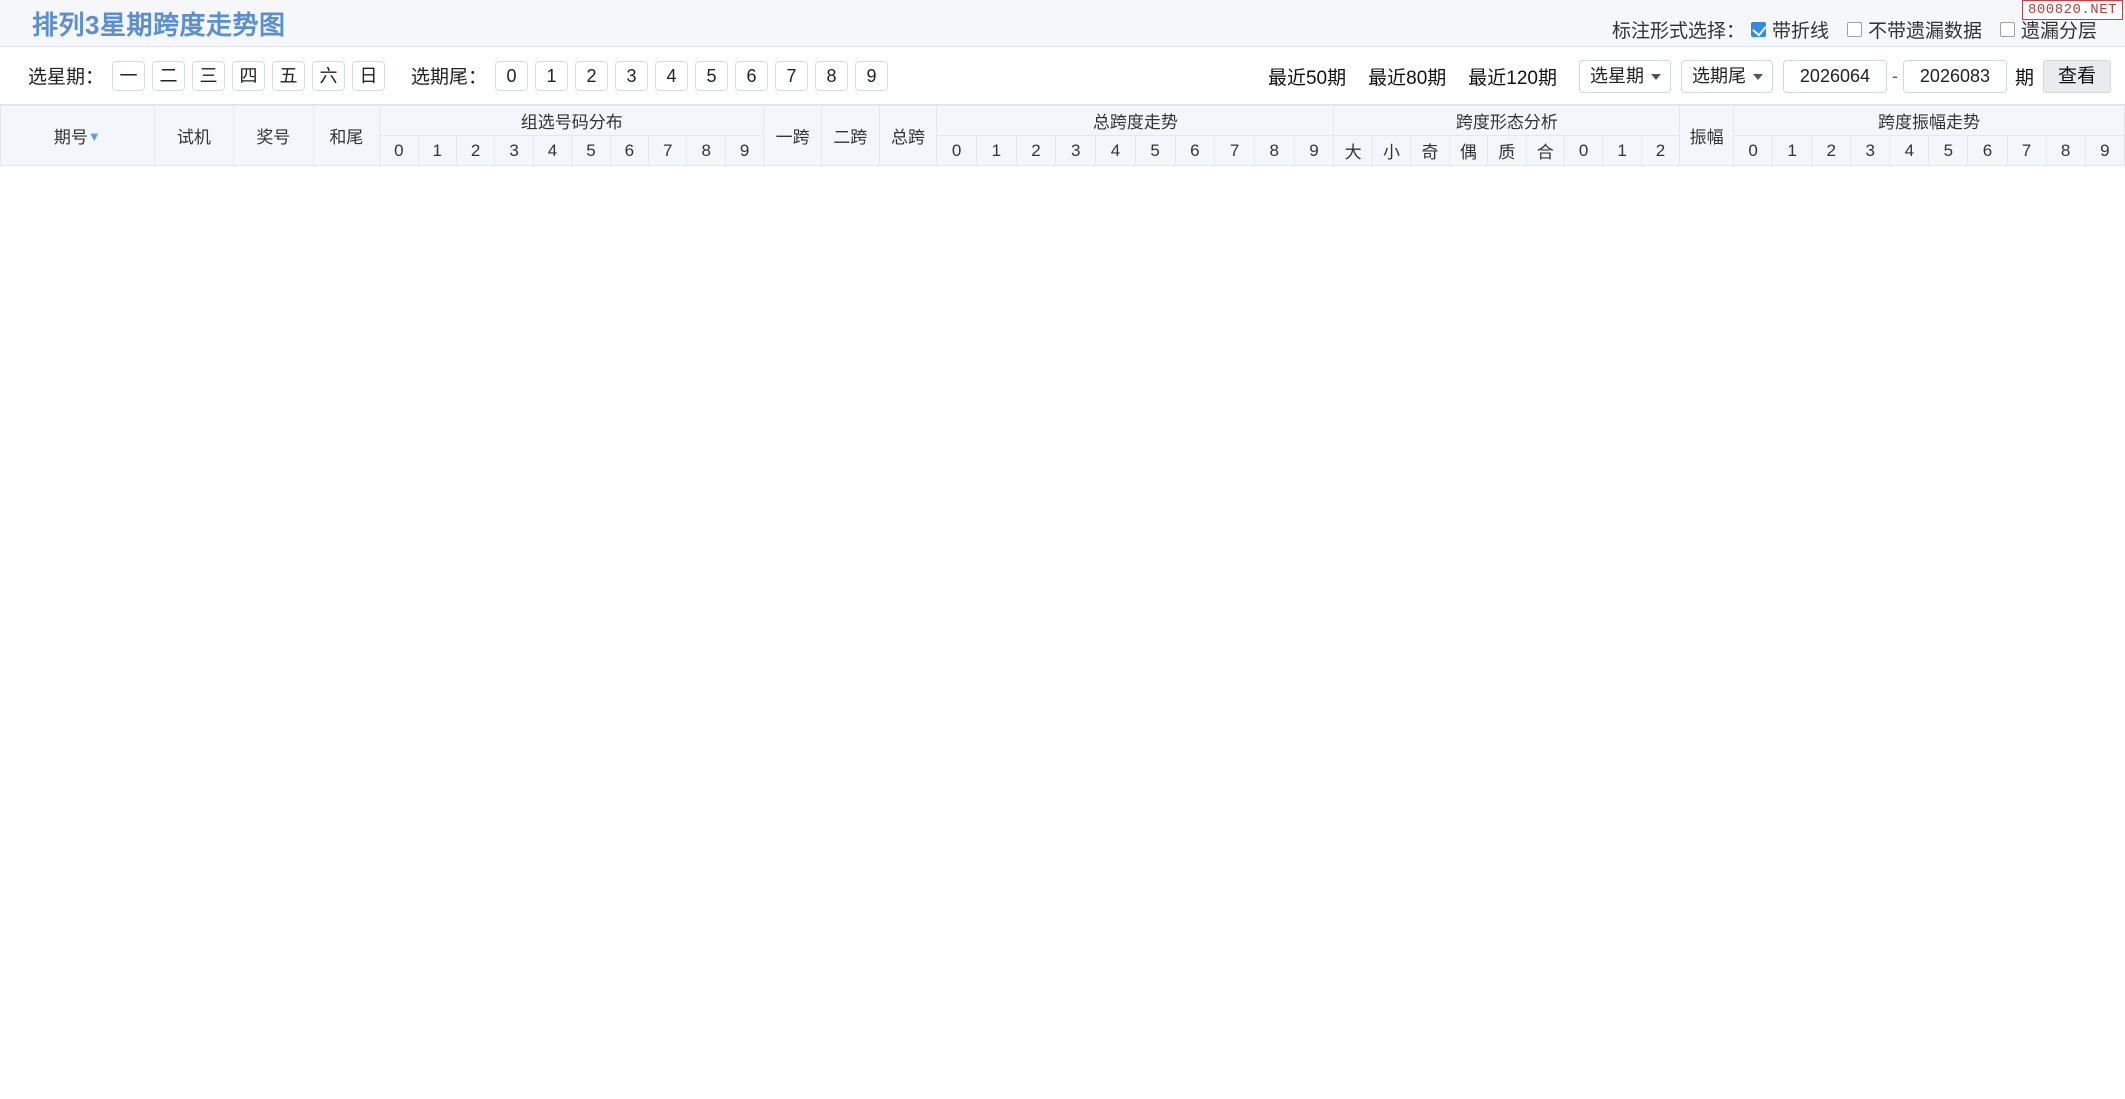 Image resolution: width=2125 pixels, height=1099 pixels. What do you see at coordinates (159, 24) in the screenshot?
I see `page-title: 排列3星期跨度走势图` at bounding box center [159, 24].